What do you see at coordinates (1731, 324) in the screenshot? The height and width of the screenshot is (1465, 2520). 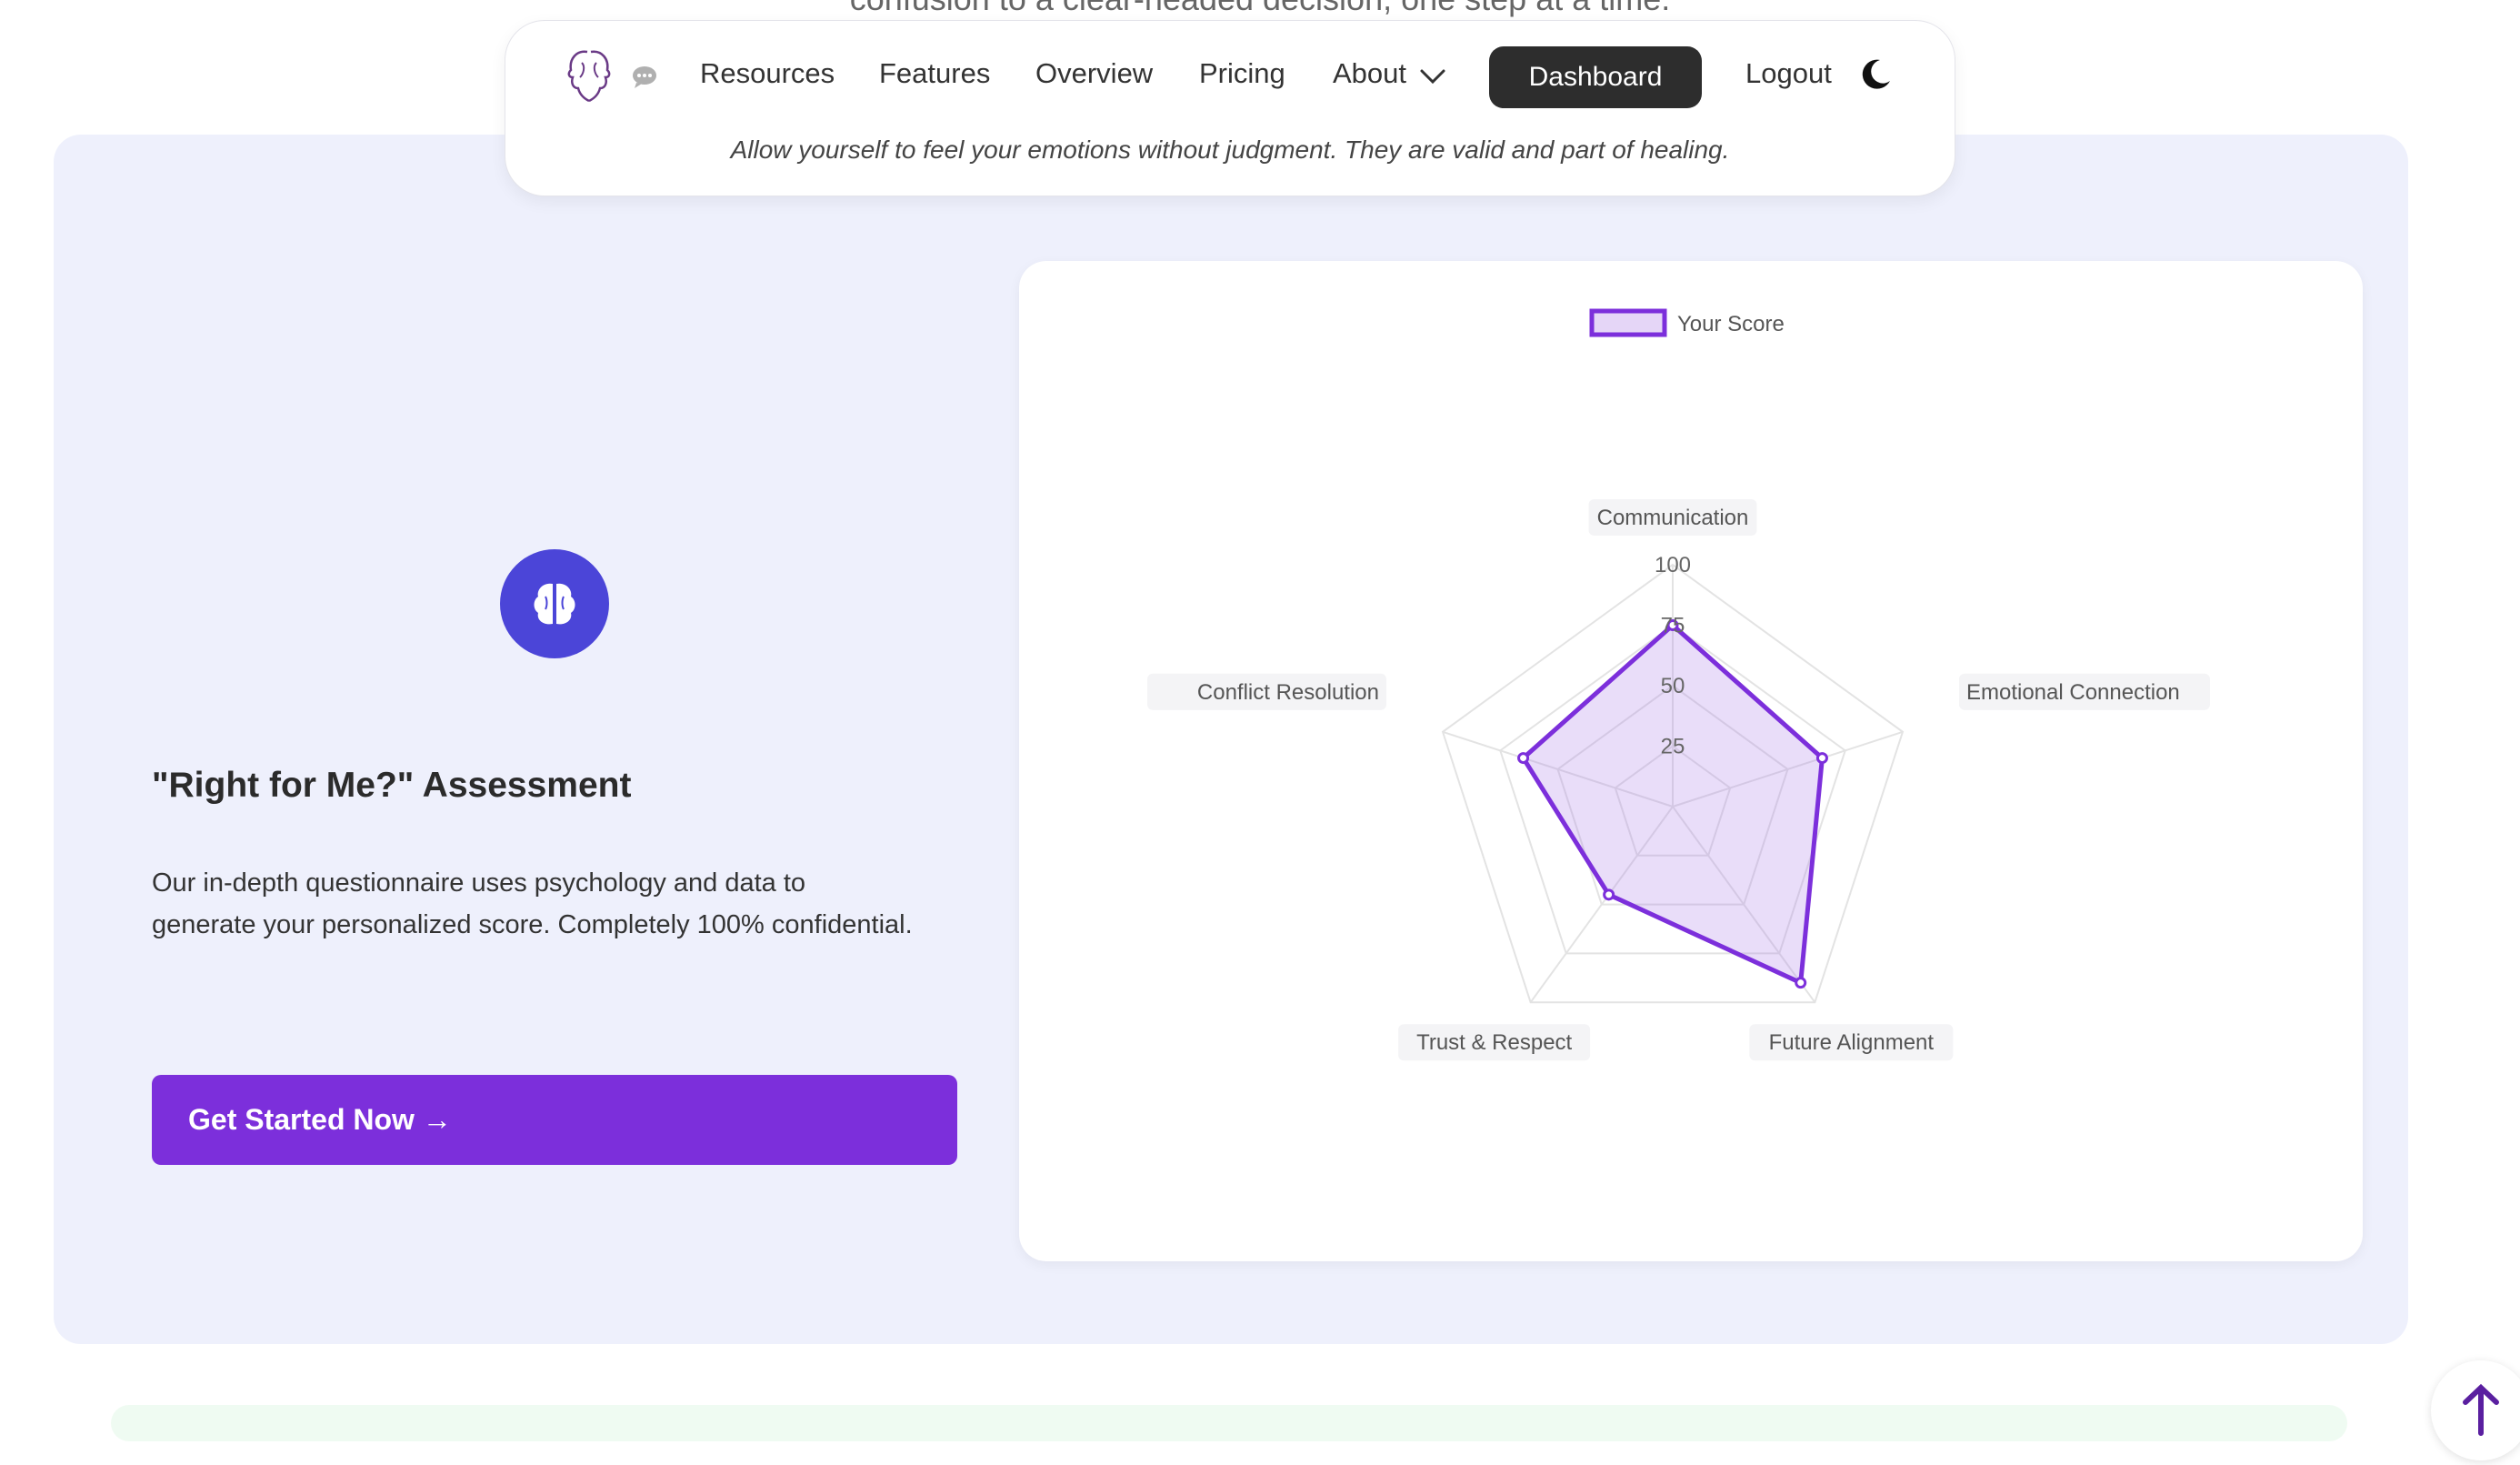 I see `legend-label: Your Score` at bounding box center [1731, 324].